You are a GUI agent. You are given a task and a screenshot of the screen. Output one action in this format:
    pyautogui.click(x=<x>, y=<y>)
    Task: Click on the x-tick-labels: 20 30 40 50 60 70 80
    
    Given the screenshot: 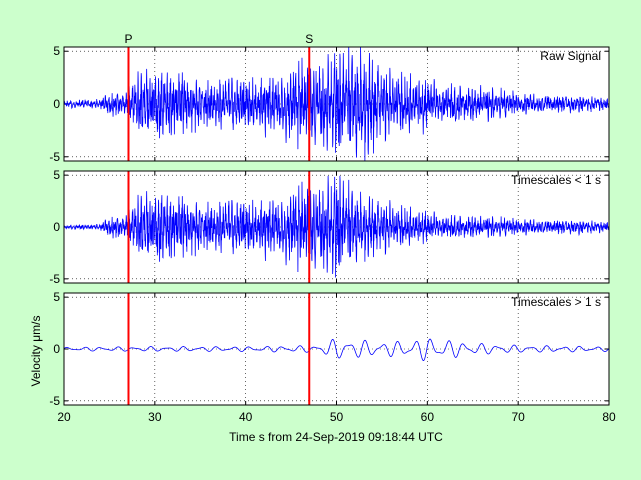 What is the action you would take?
    pyautogui.click(x=336, y=417)
    